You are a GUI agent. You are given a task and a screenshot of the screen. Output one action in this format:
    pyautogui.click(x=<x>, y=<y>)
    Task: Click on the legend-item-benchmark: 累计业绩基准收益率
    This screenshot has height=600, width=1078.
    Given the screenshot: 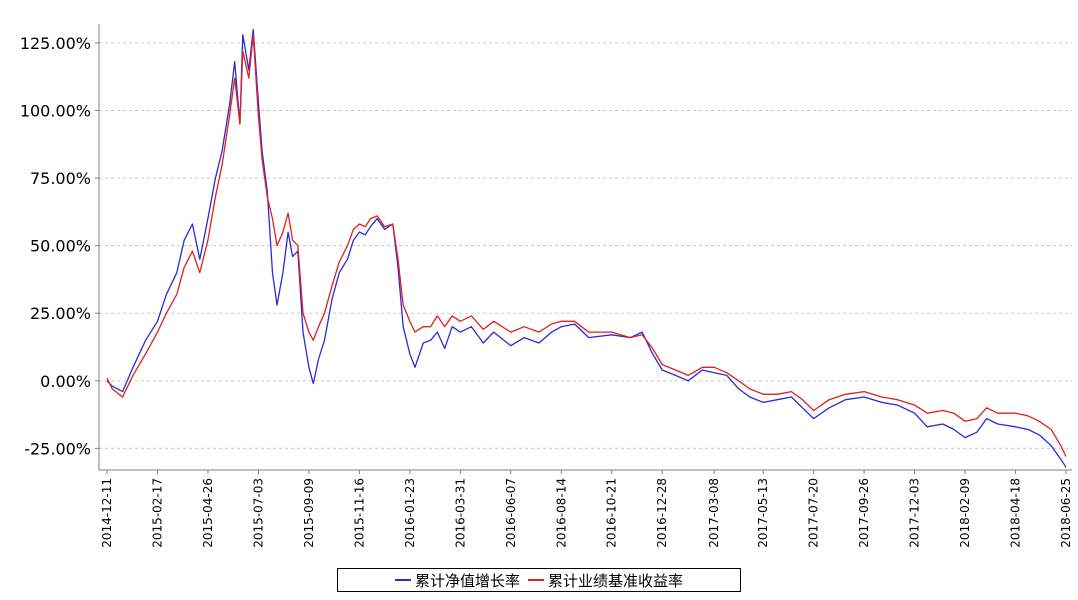 What is the action you would take?
    pyautogui.click(x=605, y=580)
    